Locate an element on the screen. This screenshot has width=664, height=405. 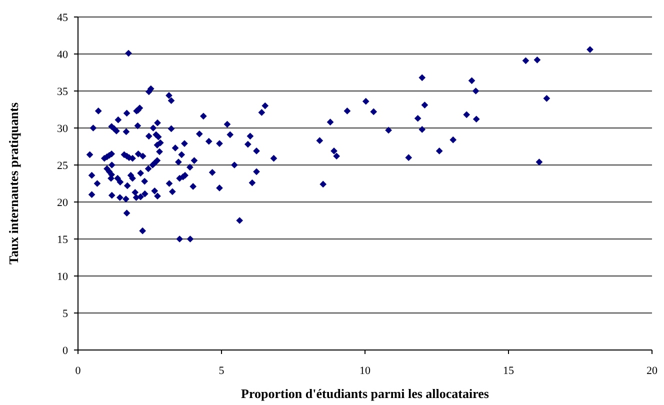
x-tick-label: 20 is located at coordinates (652, 371).